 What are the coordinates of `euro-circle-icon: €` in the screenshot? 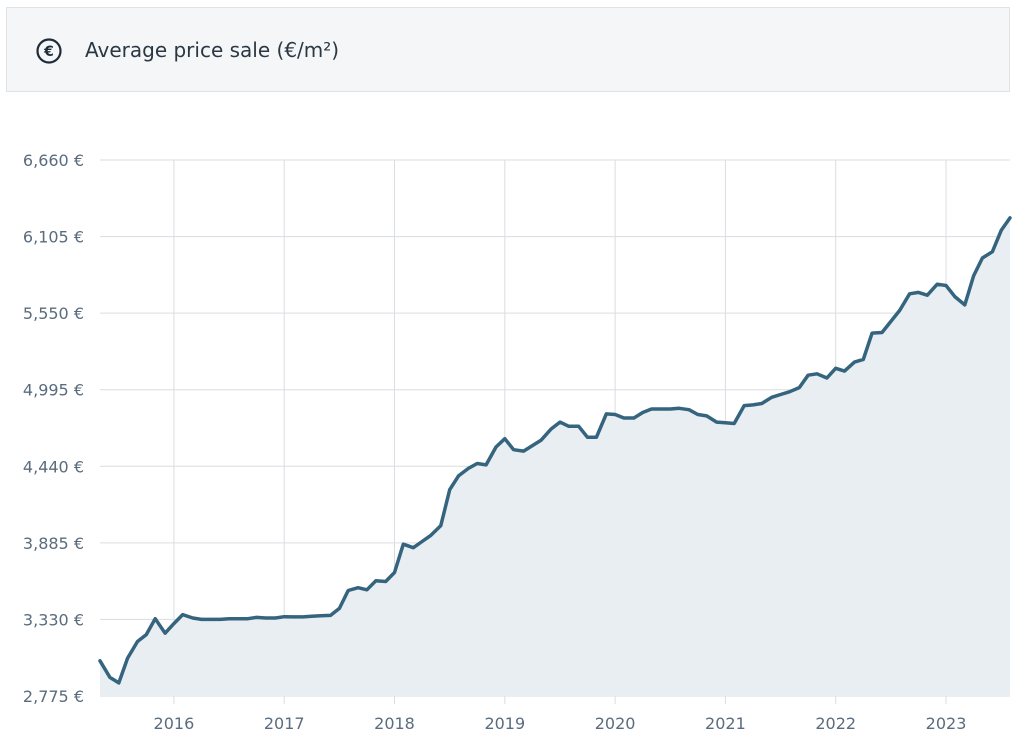 It's located at (49, 51).